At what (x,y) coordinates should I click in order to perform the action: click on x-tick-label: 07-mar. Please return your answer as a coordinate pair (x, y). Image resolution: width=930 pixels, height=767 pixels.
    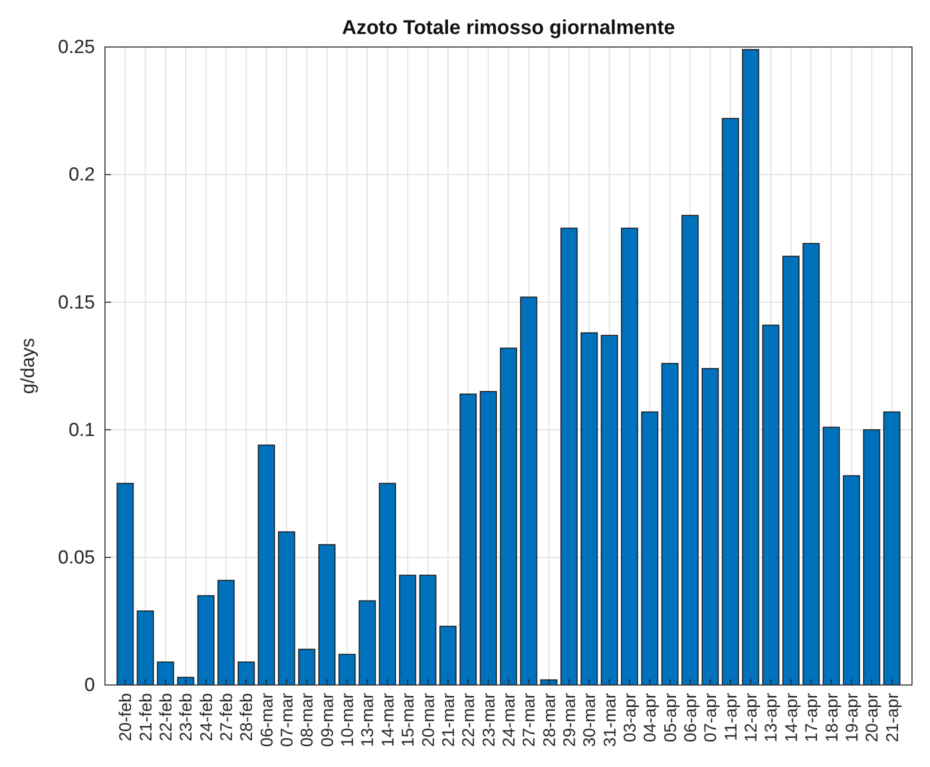
    Looking at the image, I should click on (287, 719).